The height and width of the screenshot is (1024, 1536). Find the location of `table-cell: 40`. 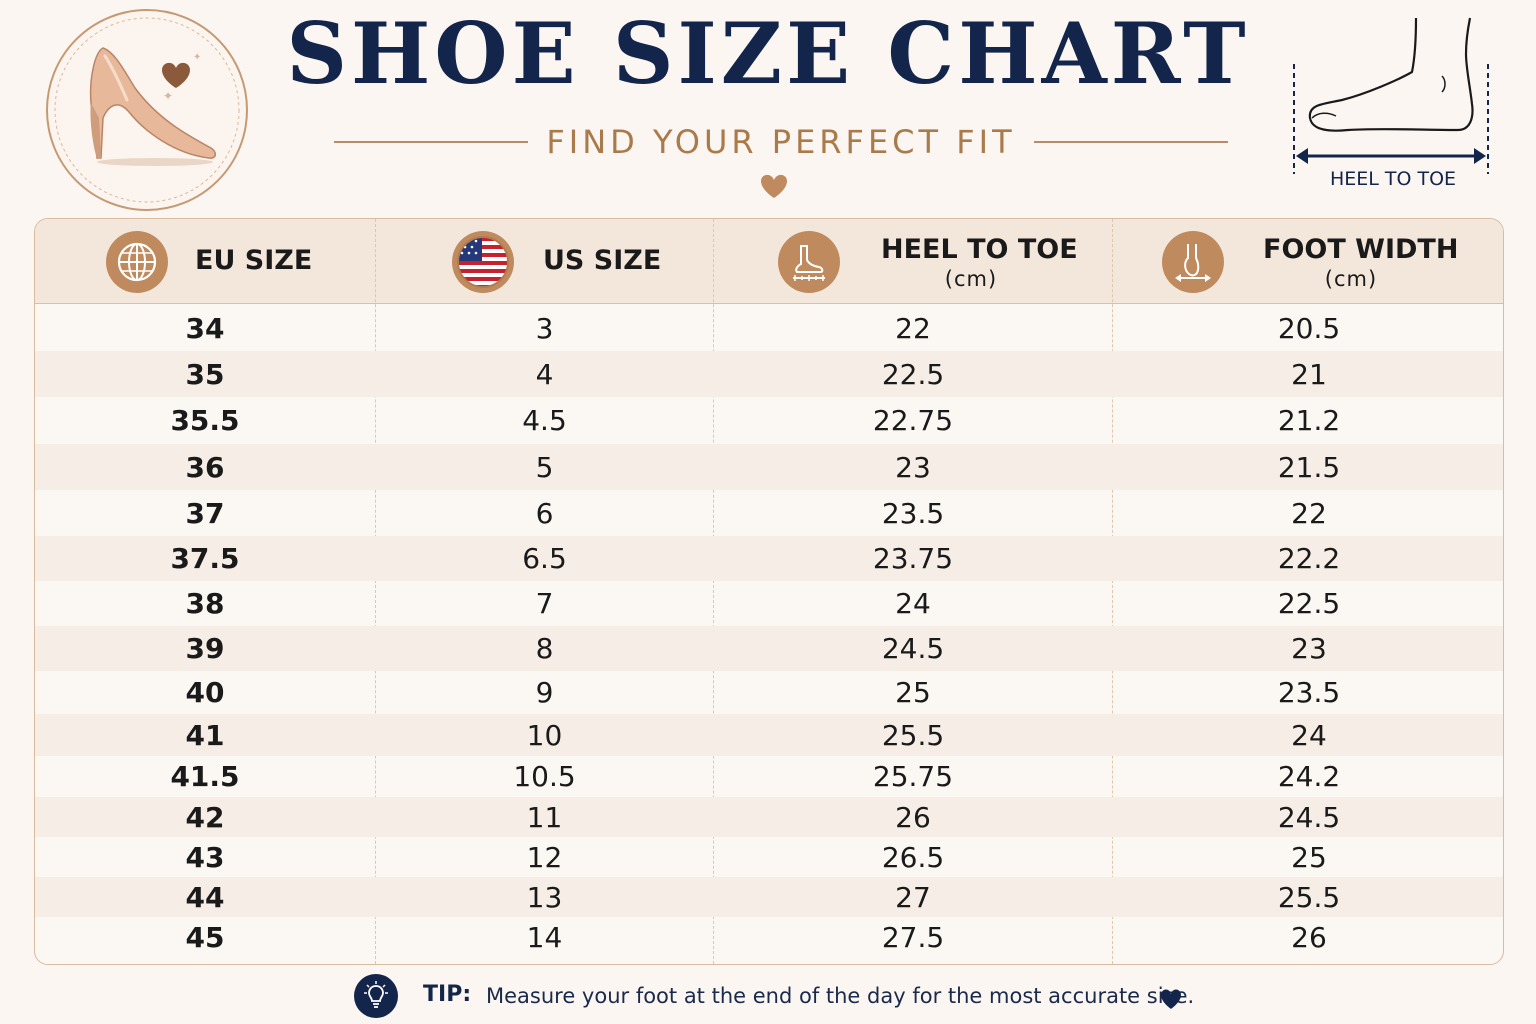

table-cell: 40 is located at coordinates (205, 692).